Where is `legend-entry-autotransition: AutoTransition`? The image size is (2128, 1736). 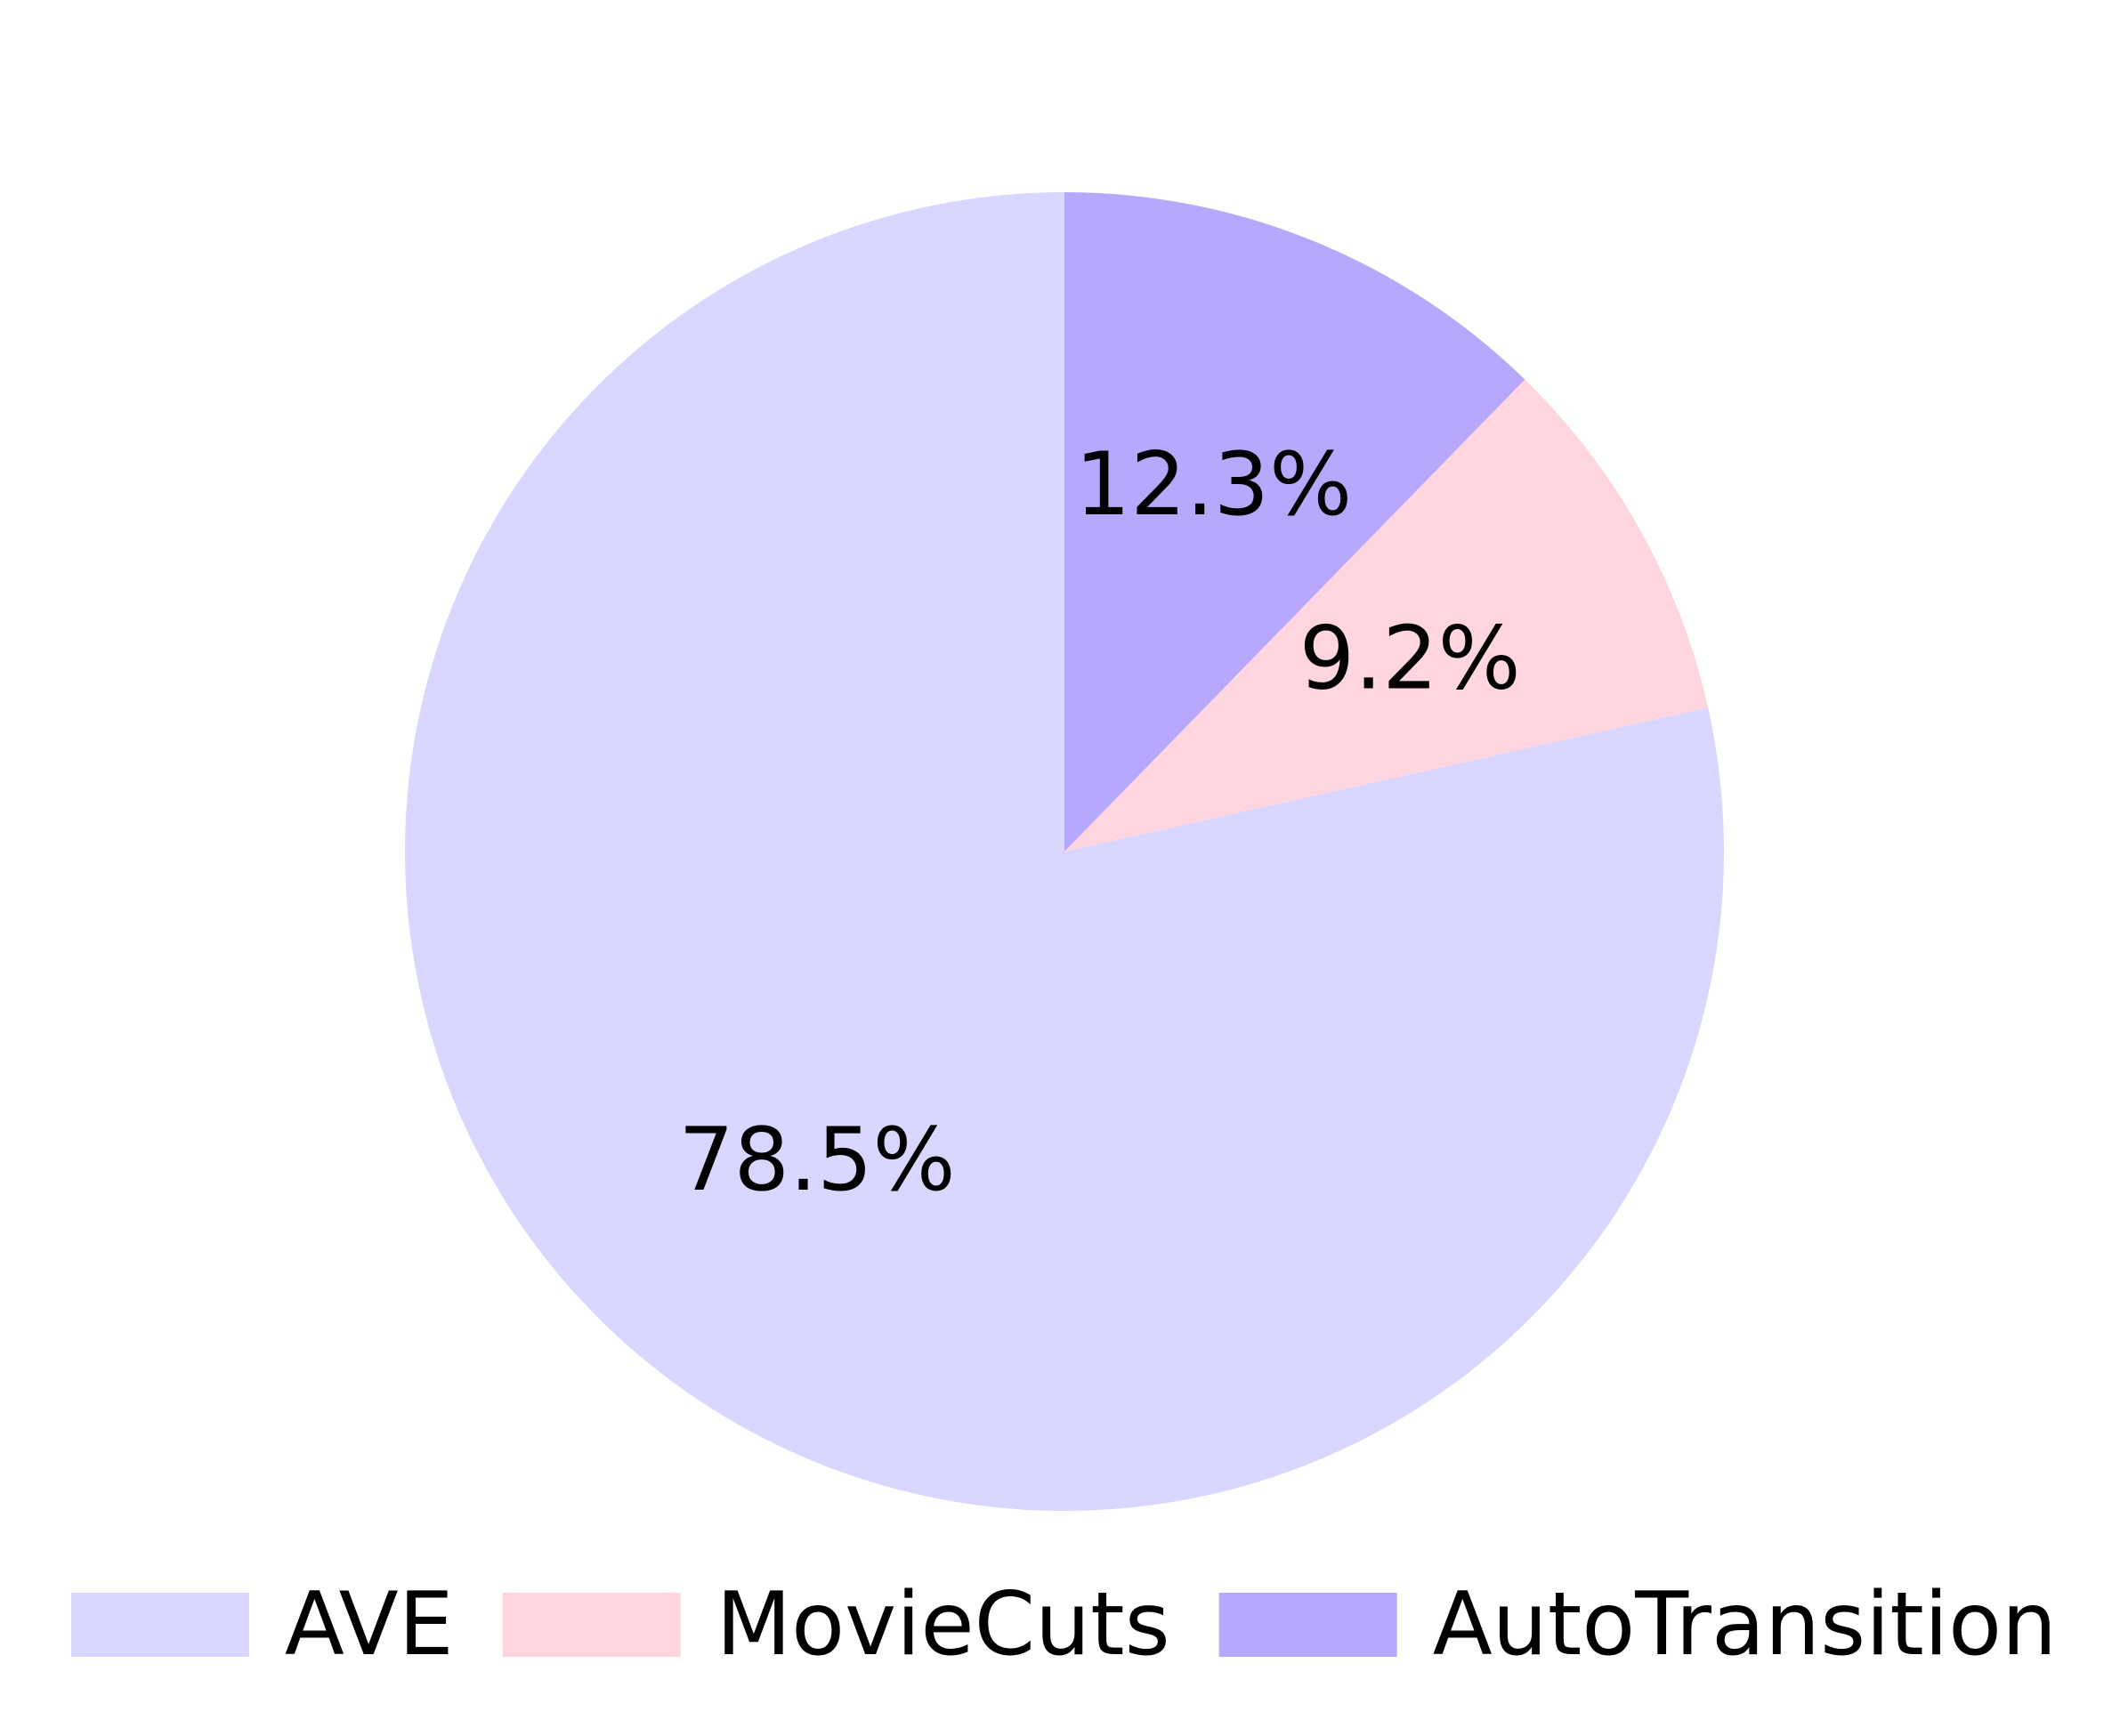 legend-entry-autotransition: AutoTransition is located at coordinates (1638, 1624).